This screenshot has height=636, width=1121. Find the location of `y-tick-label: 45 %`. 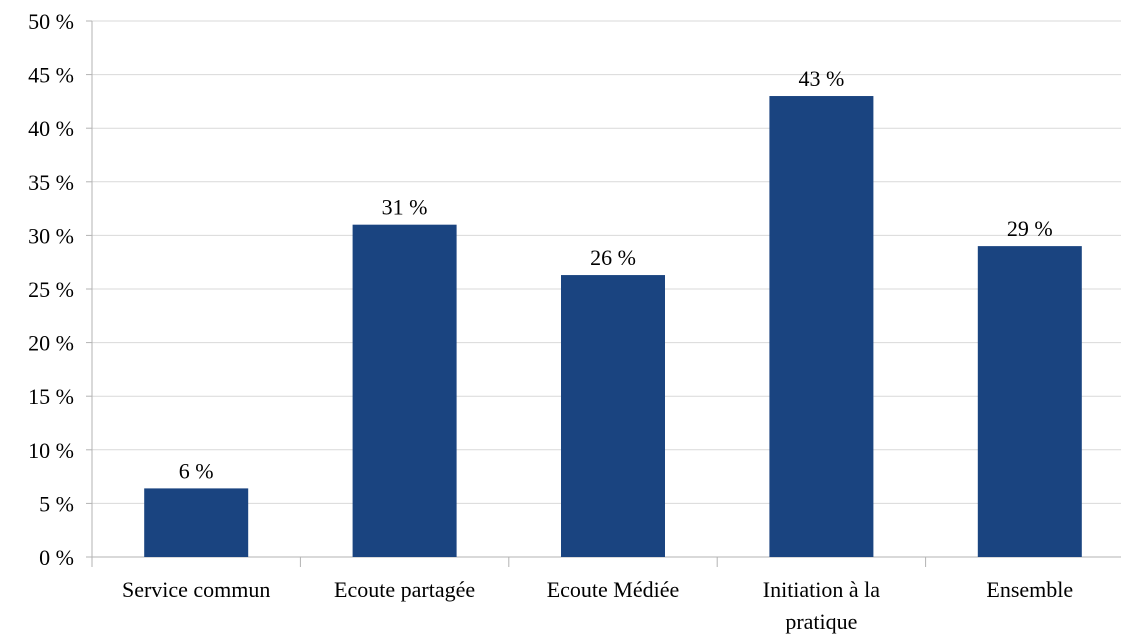

y-tick-label: 45 % is located at coordinates (51, 75).